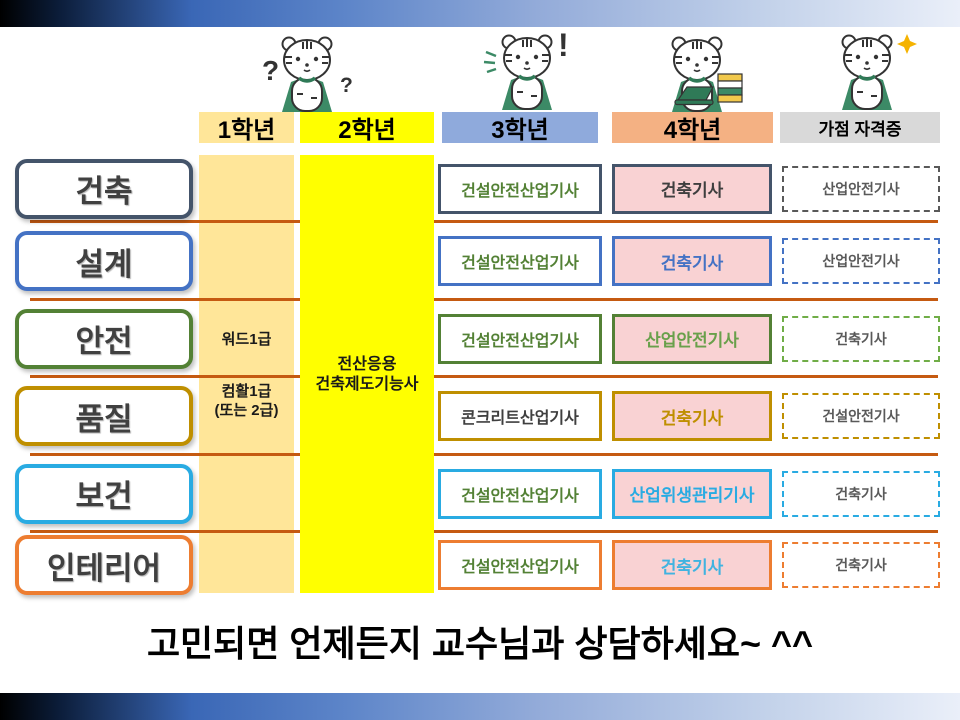  I want to click on bottom-gradient-bar, so click(480, 706).